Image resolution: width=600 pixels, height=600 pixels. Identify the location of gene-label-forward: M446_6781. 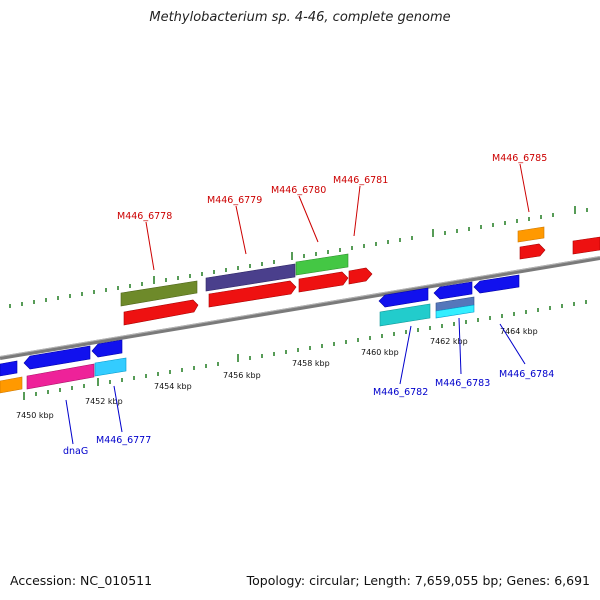
(360, 180).